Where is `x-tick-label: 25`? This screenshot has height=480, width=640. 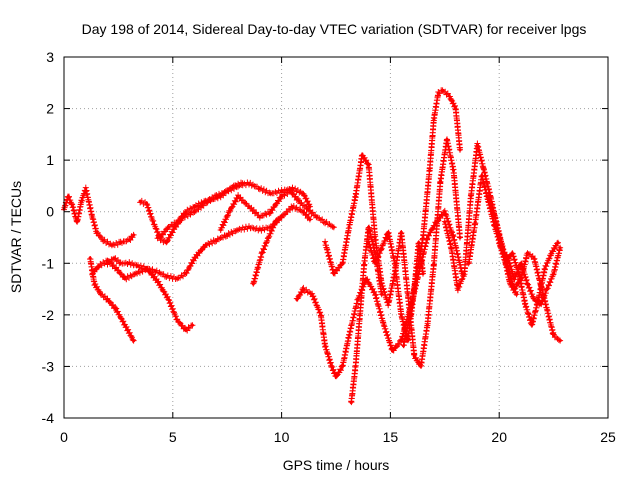 x-tick-label: 25 is located at coordinates (608, 437).